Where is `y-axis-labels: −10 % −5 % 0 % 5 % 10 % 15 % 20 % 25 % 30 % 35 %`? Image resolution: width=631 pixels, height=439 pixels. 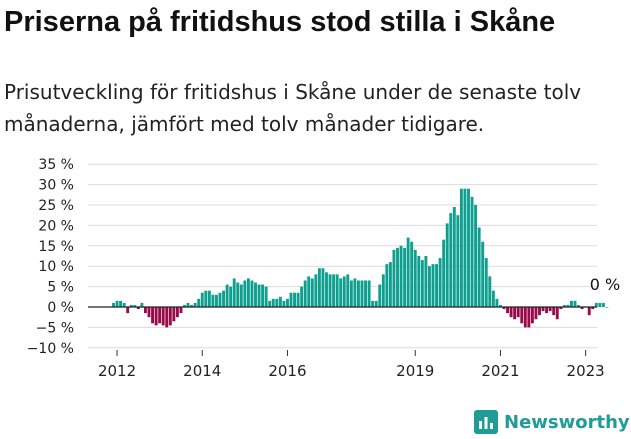 y-axis-labels: −10 % −5 % 0 % 5 % 10 % 15 % 20 % 25 % 30 % 35 % is located at coordinates (50, 257).